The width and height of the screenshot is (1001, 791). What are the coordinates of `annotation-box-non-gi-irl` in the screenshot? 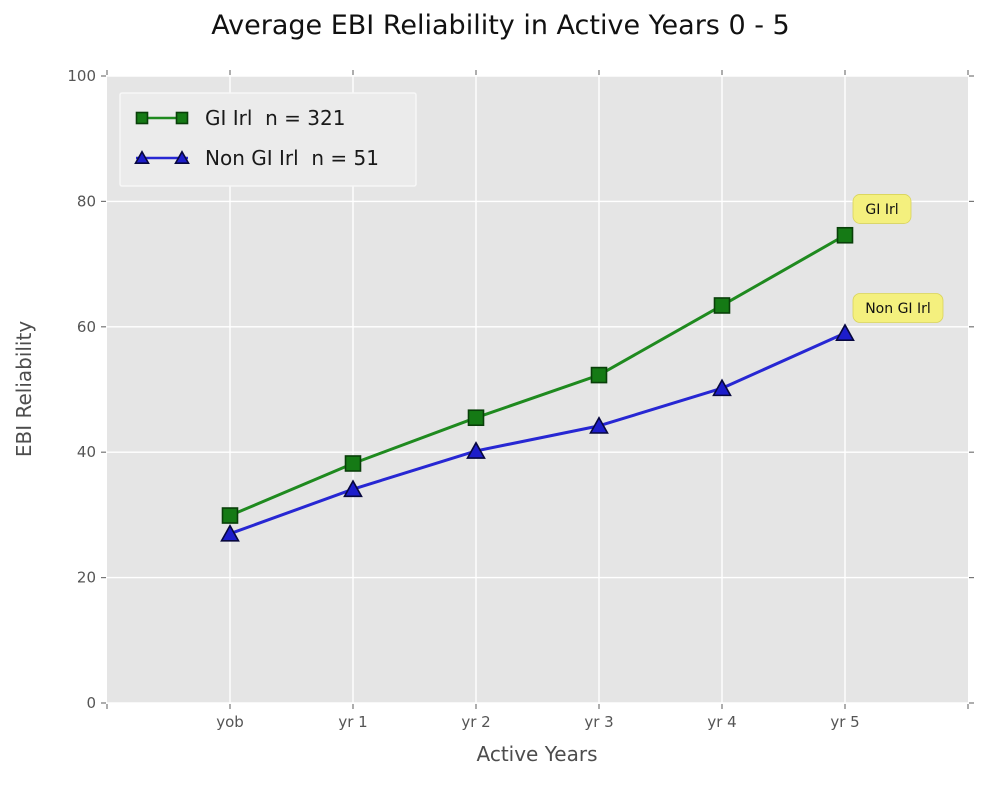 It's located at (898, 308).